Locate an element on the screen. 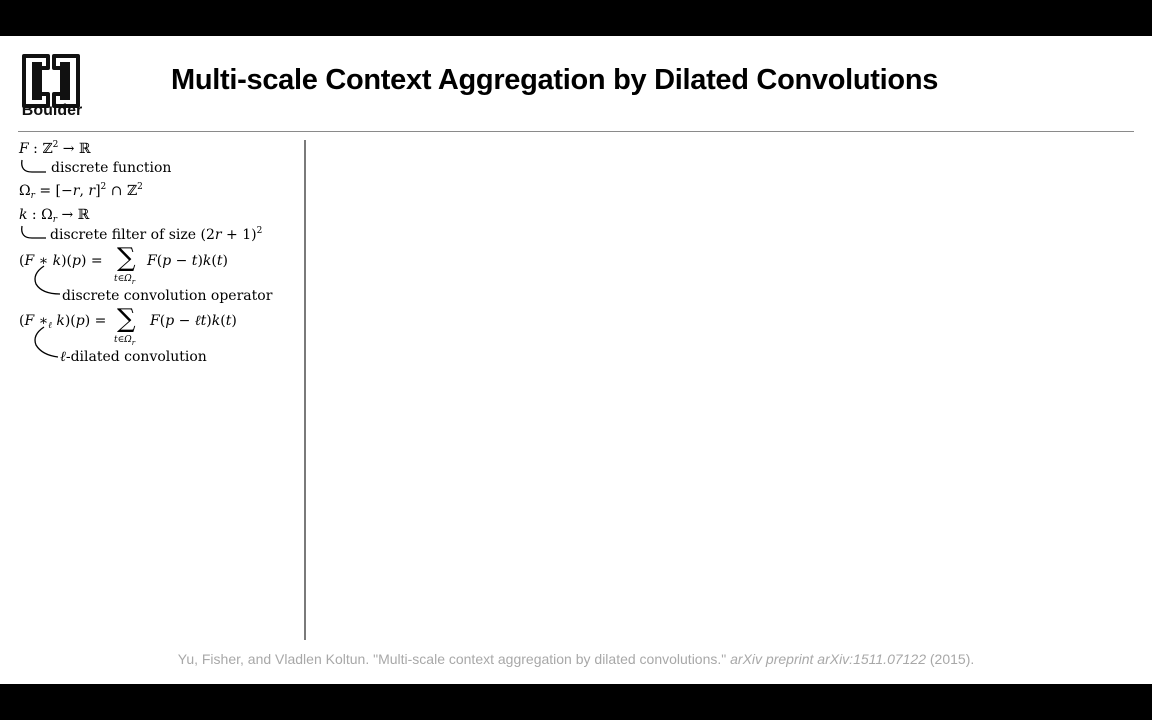 The width and height of the screenshot is (1152, 720). formula-convolution-rhs: F(p − t)k(t) is located at coordinates (187, 261).